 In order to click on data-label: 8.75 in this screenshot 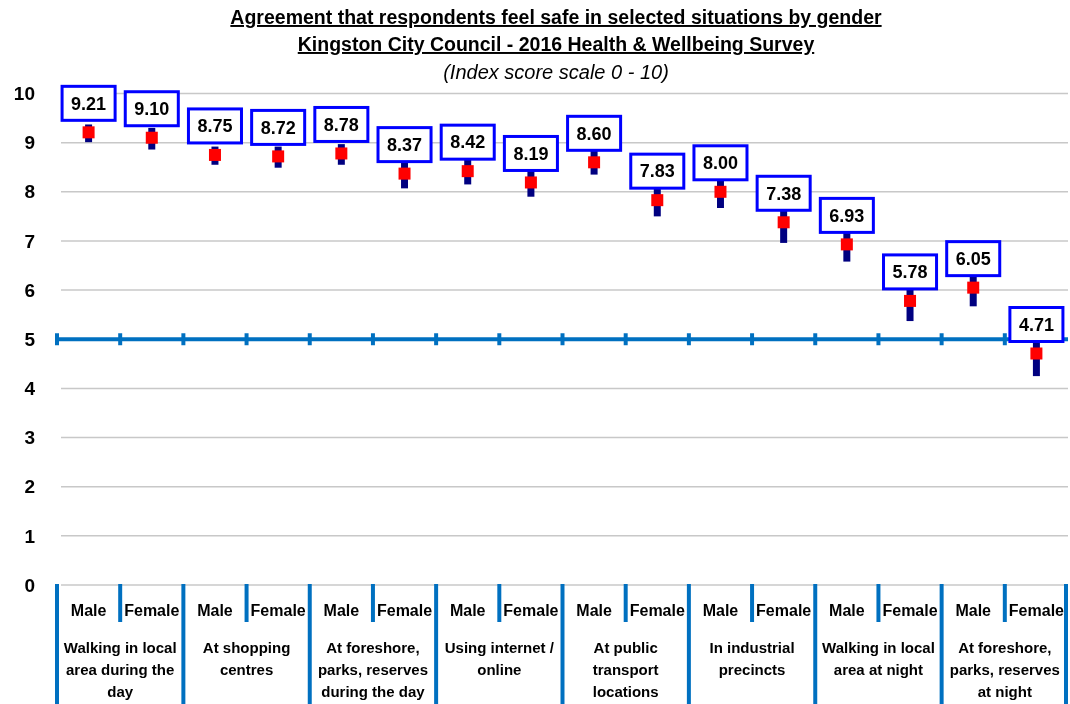, I will do `click(215, 126)`.